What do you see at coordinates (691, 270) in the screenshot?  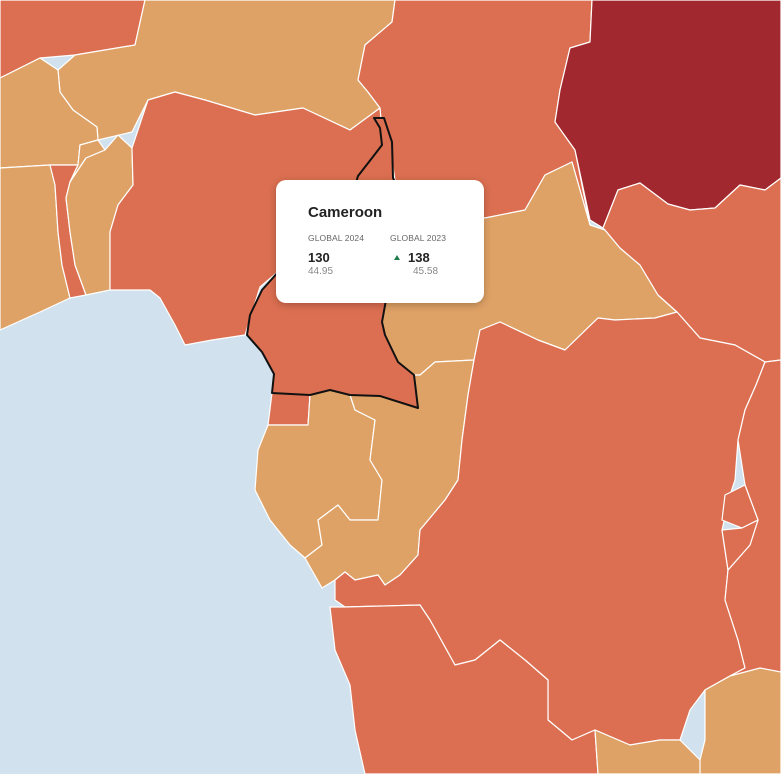 I see `region-south-sudan` at bounding box center [691, 270].